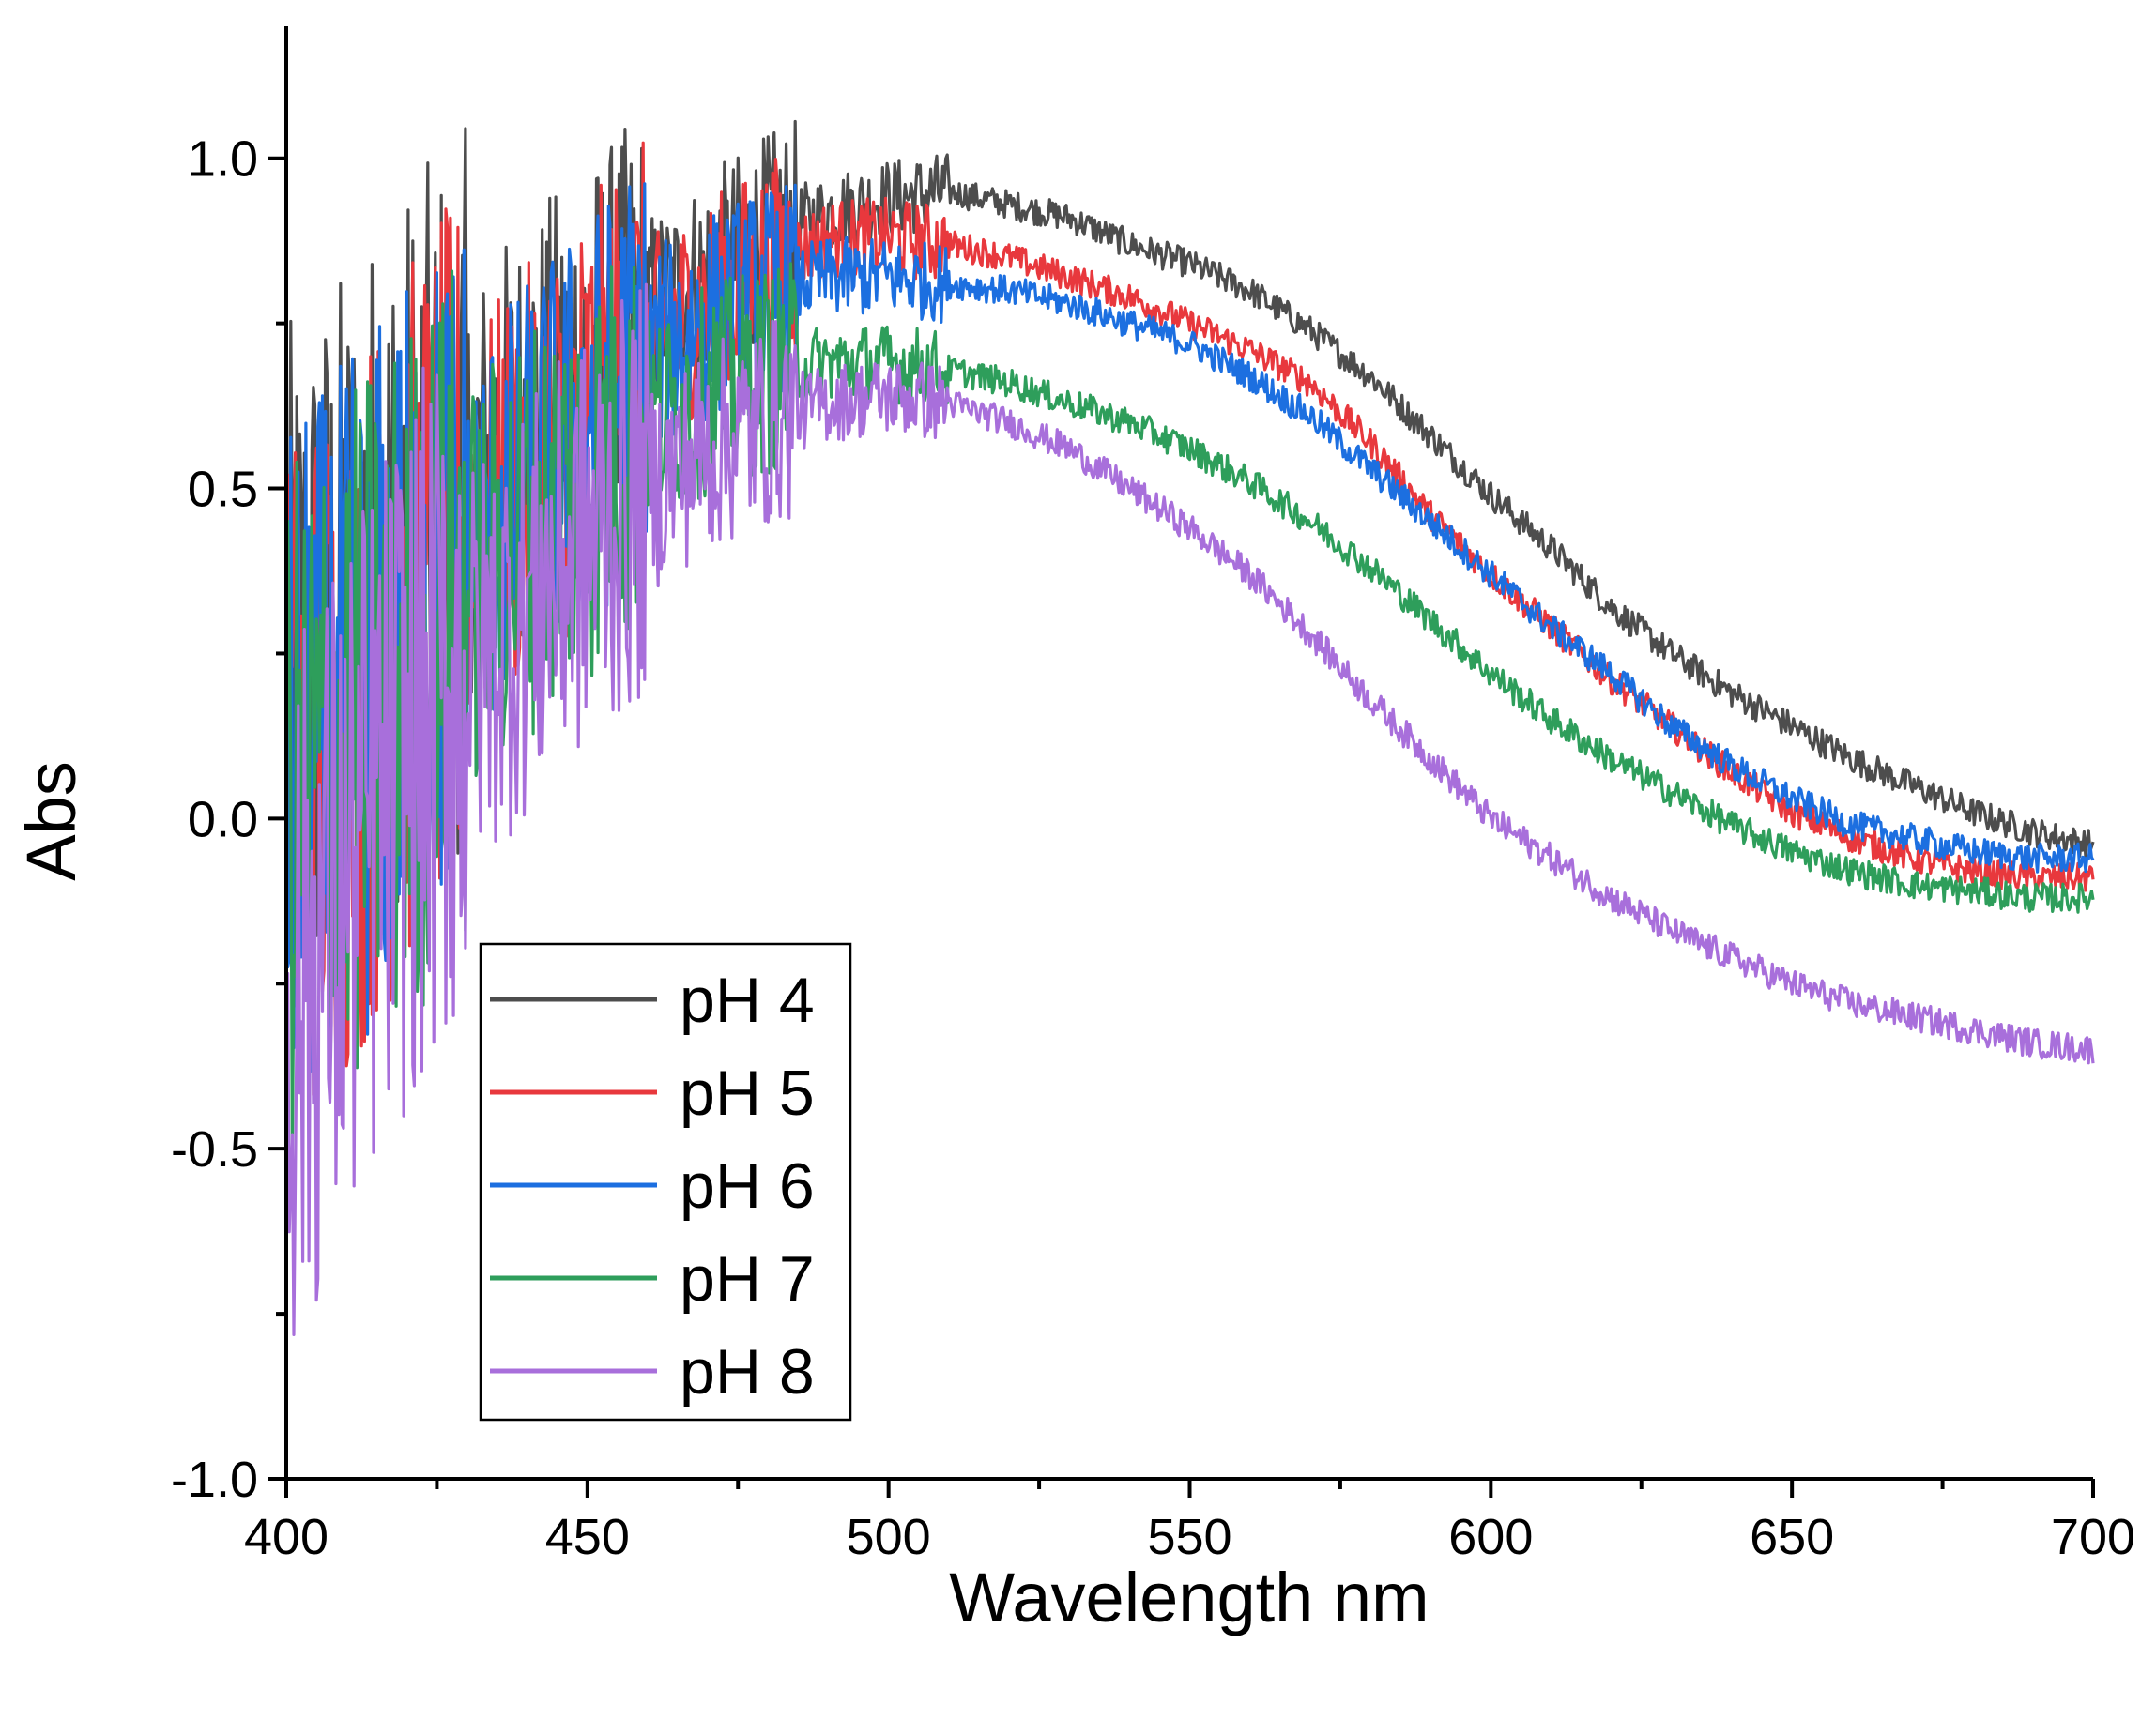 Image resolution: width=2156 pixels, height=1720 pixels. I want to click on legend-box, so click(665, 1182).